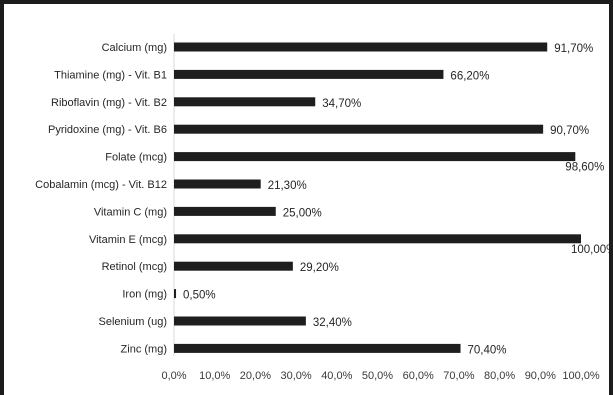 The image size is (613, 395). I want to click on category-label: Iron (mg), so click(144, 295).